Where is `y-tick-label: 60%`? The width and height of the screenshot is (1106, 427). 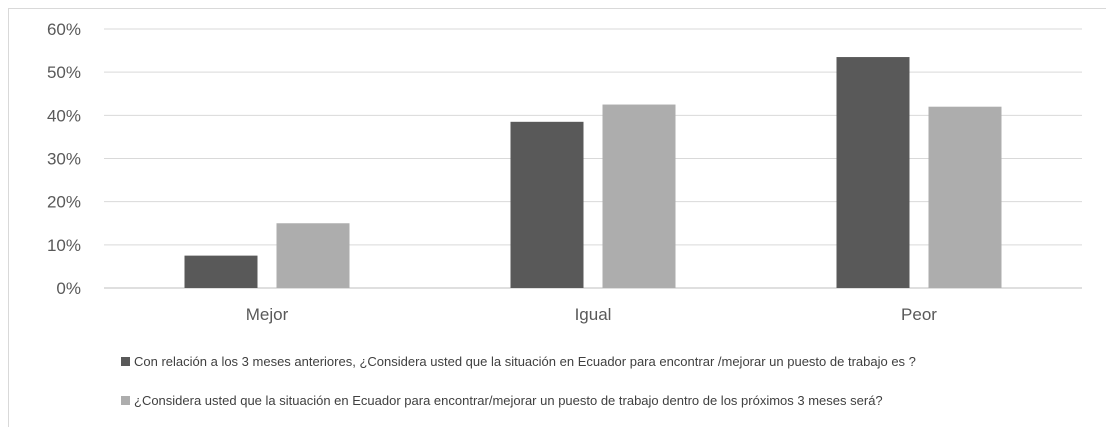
y-tick-label: 60% is located at coordinates (64, 29).